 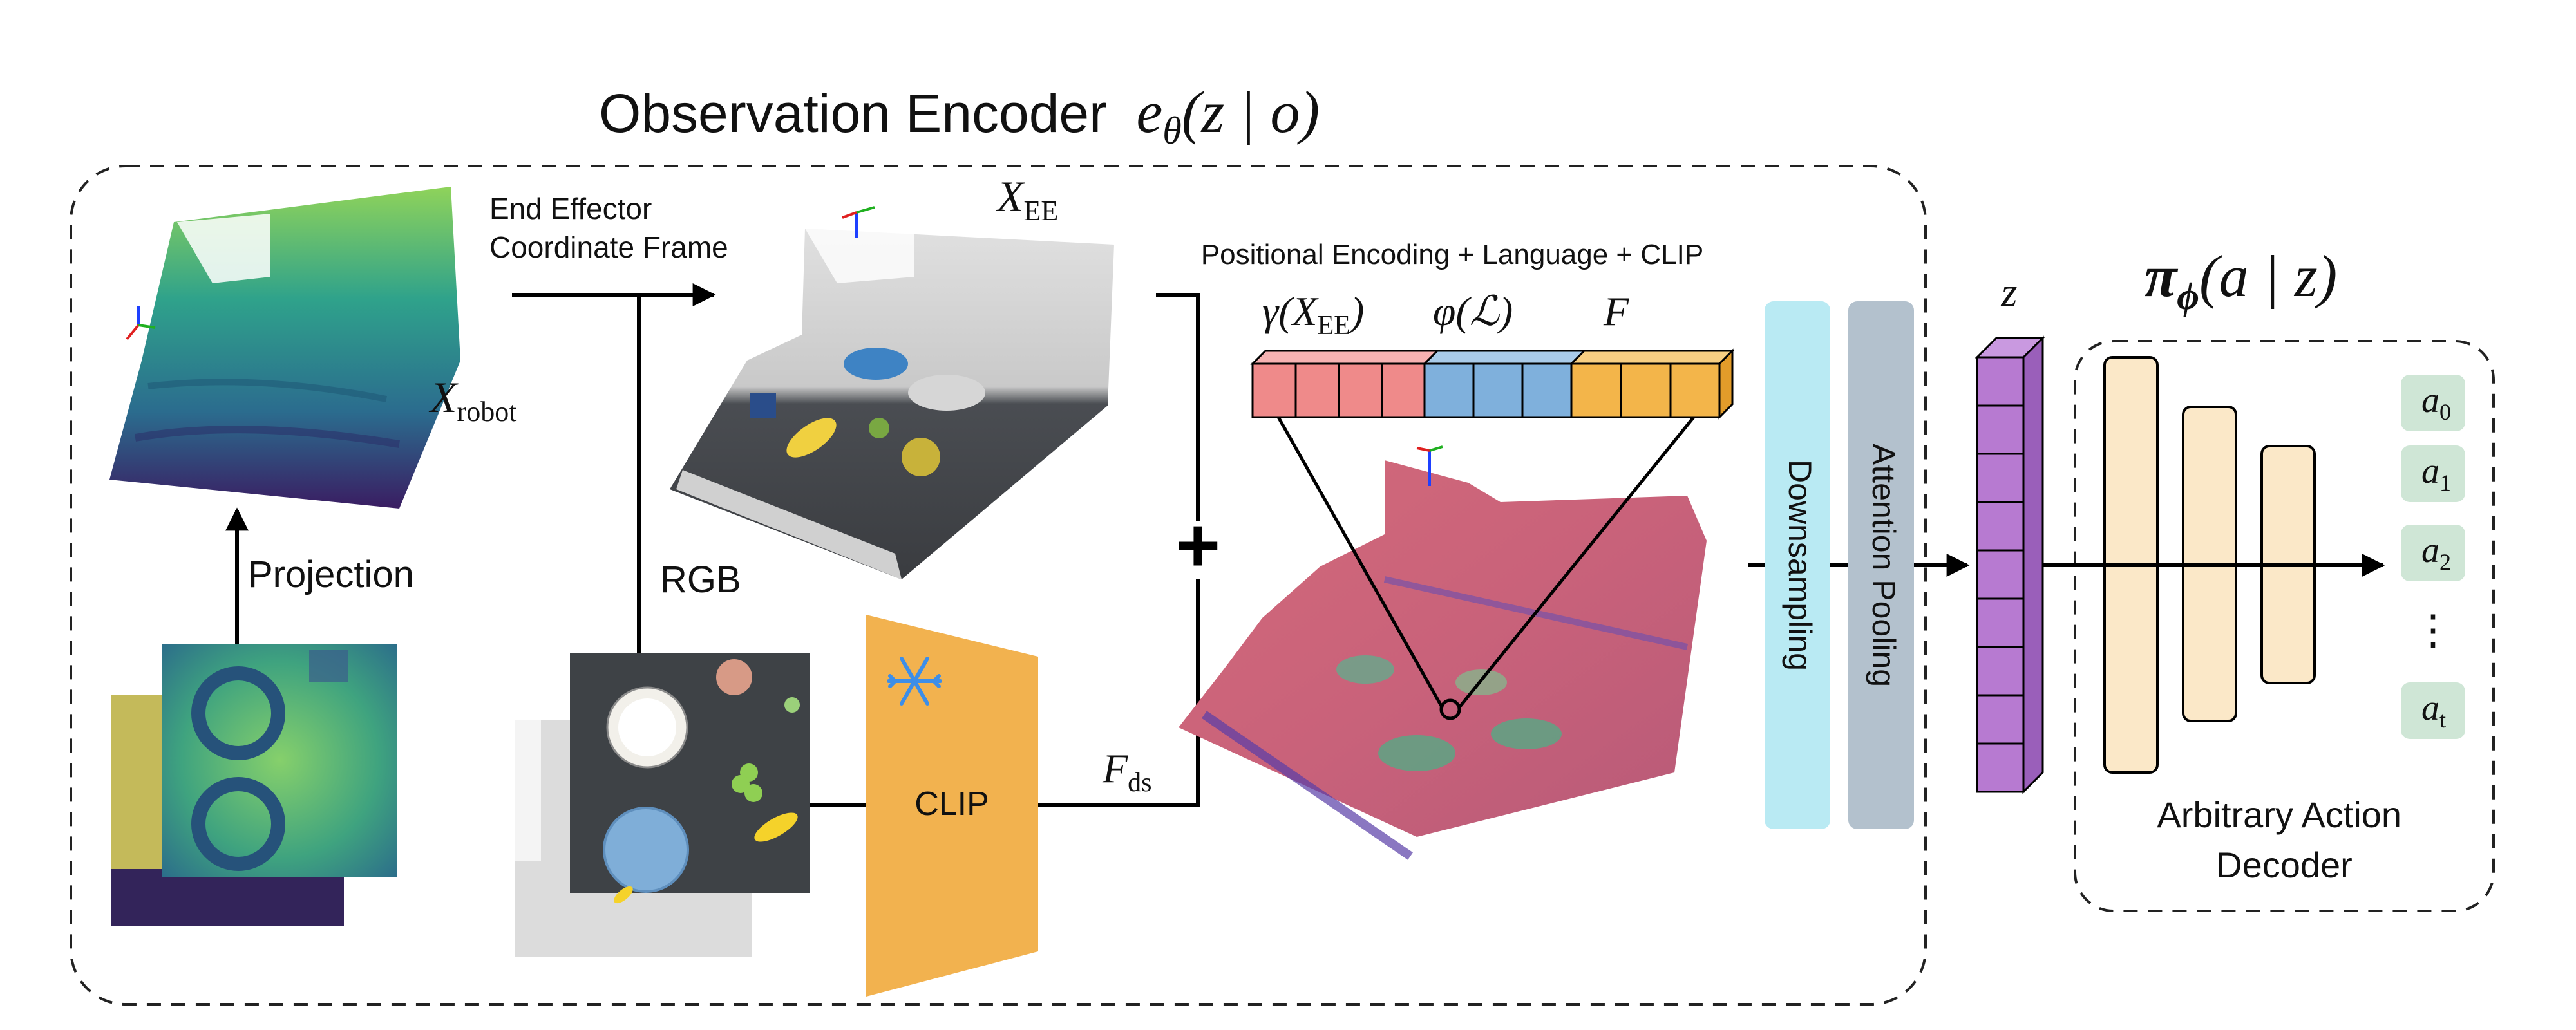 What do you see at coordinates (2241, 280) in the screenshot?
I see `policy-title: πϕ(a | z)` at bounding box center [2241, 280].